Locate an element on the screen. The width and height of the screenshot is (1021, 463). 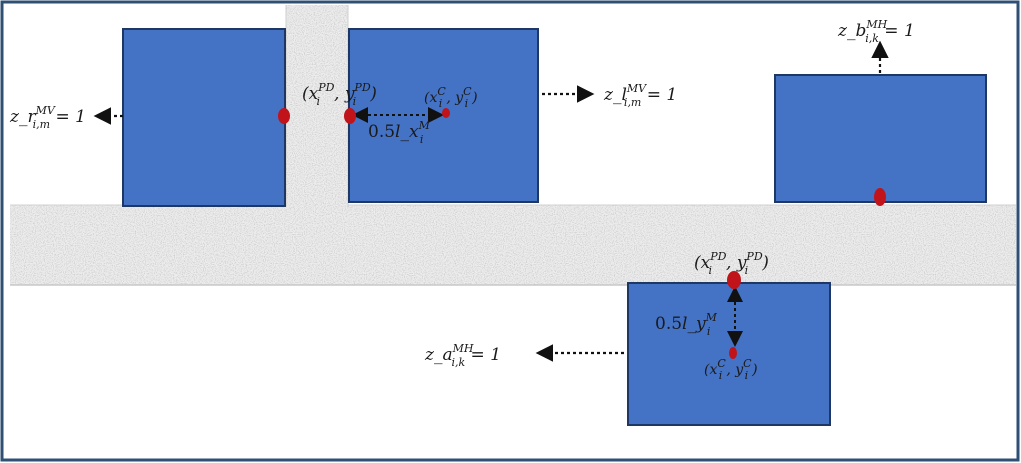
point-pd-bottom is located at coordinates (734, 280).